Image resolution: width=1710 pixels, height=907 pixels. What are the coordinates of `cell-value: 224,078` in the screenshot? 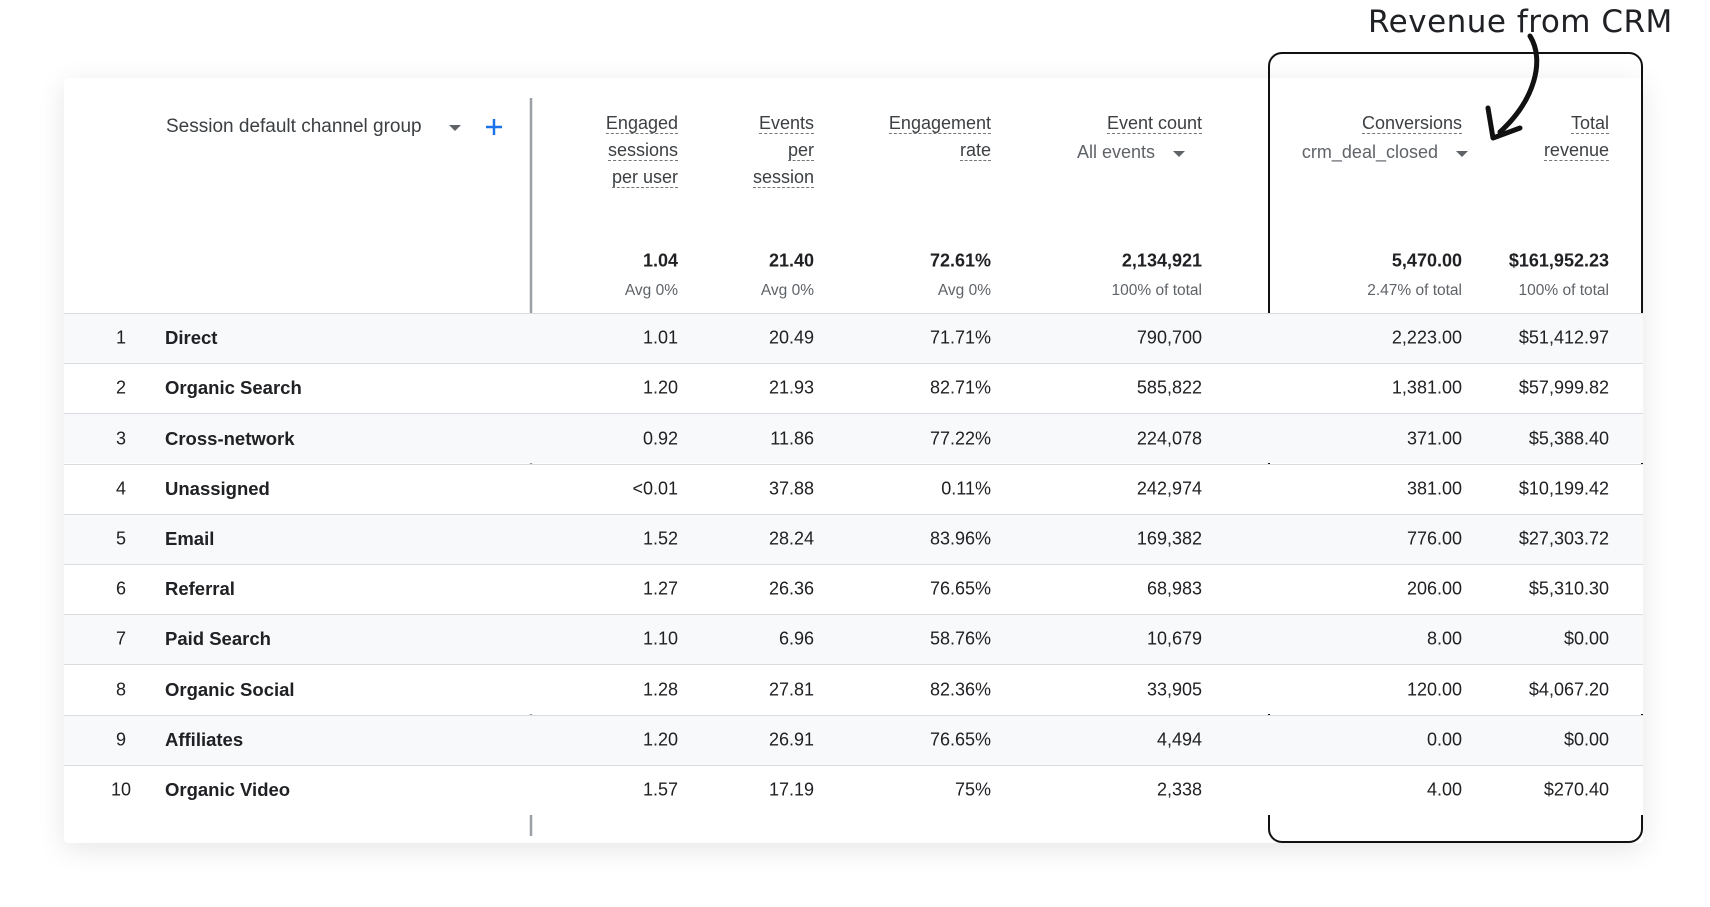 It's located at (1169, 438).